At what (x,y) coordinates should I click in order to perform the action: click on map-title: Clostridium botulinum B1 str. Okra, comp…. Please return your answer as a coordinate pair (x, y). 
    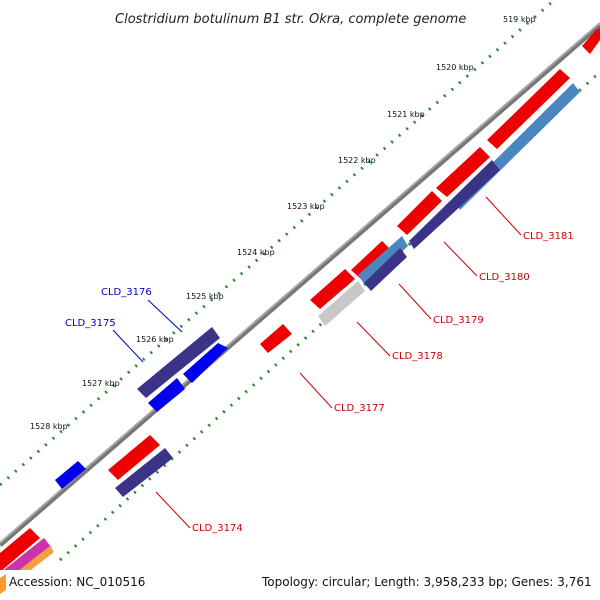
    Looking at the image, I should click on (290, 19).